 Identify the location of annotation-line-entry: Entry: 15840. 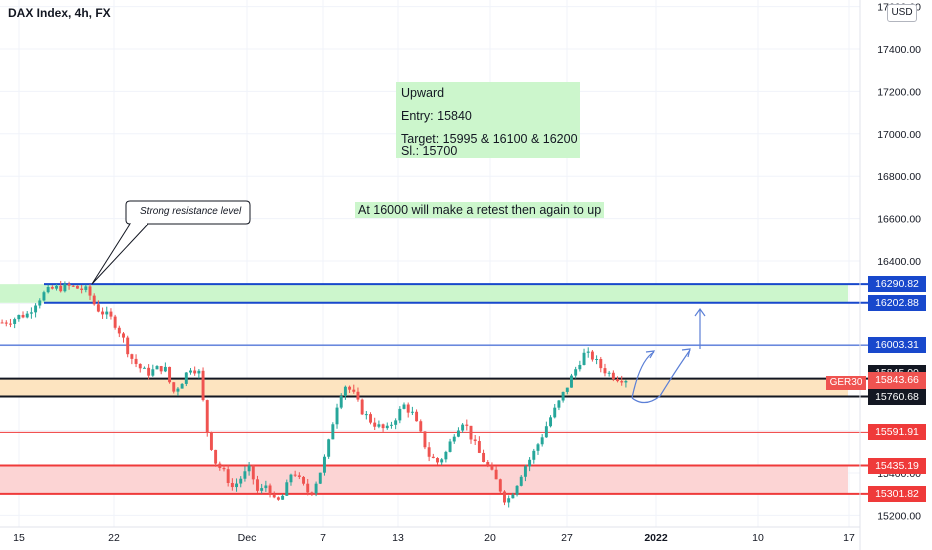
(436, 116).